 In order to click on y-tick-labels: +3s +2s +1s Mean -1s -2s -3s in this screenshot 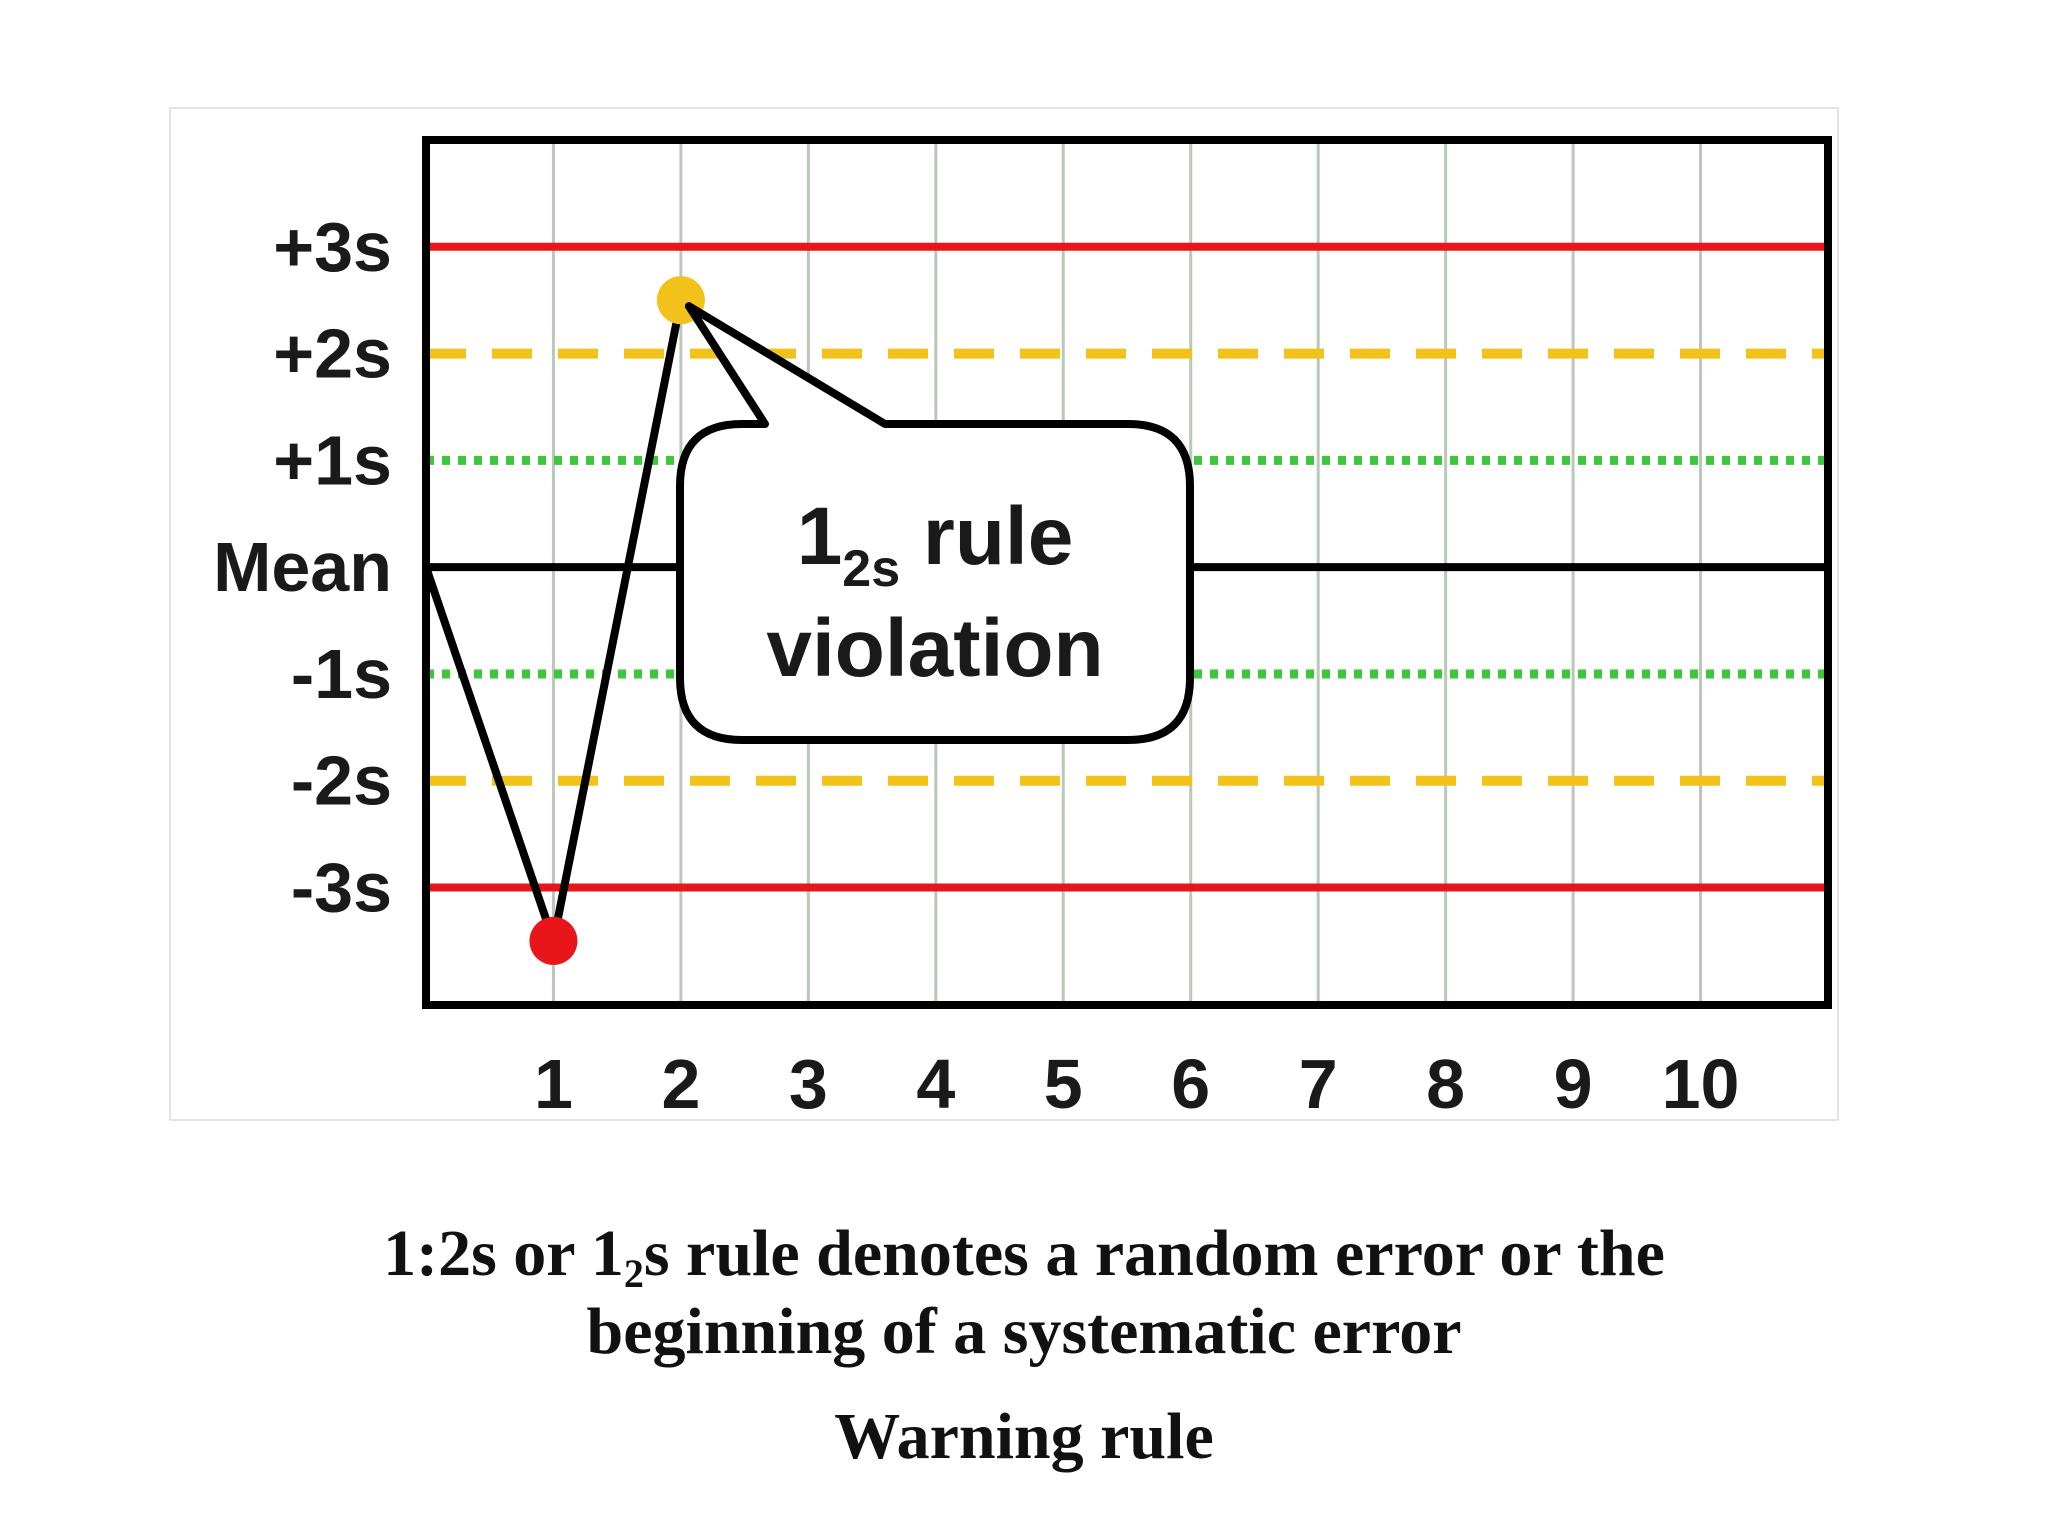, I will do `click(302, 567)`.